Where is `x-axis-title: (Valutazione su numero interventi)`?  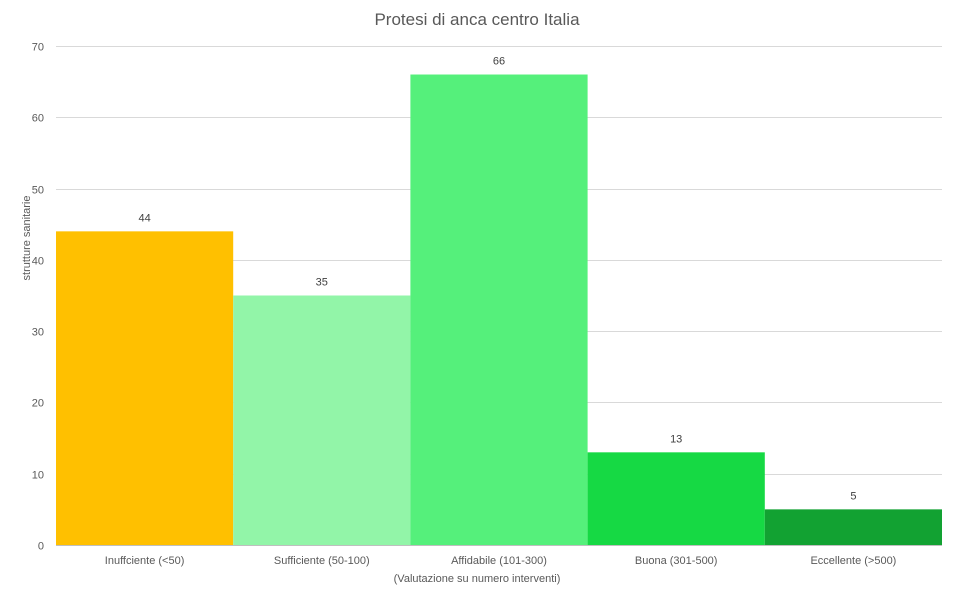
x-axis-title: (Valutazione su numero interventi) is located at coordinates (477, 579).